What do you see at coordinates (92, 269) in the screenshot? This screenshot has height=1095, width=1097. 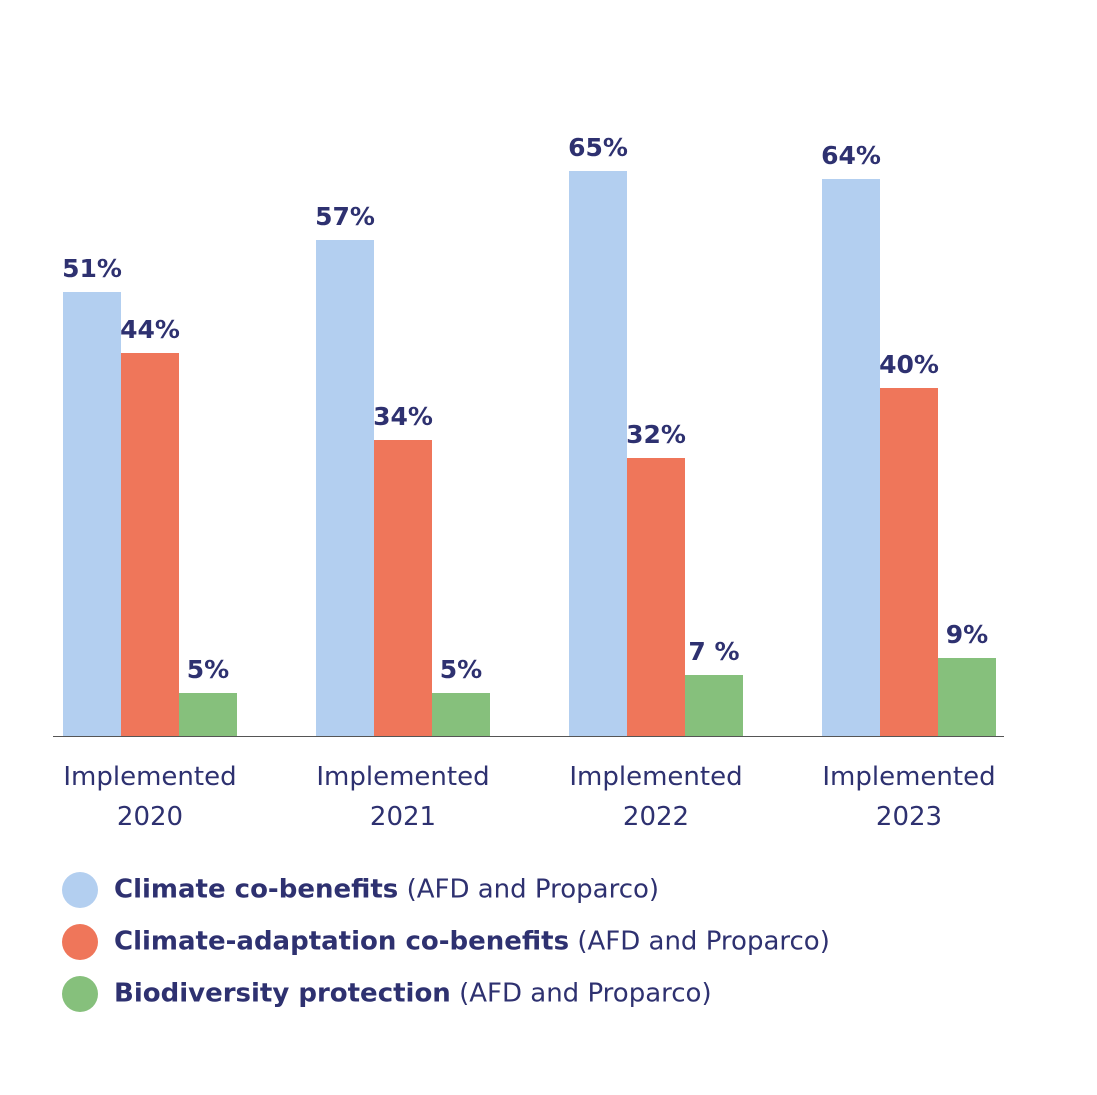 I see `value-label: 51%` at bounding box center [92, 269].